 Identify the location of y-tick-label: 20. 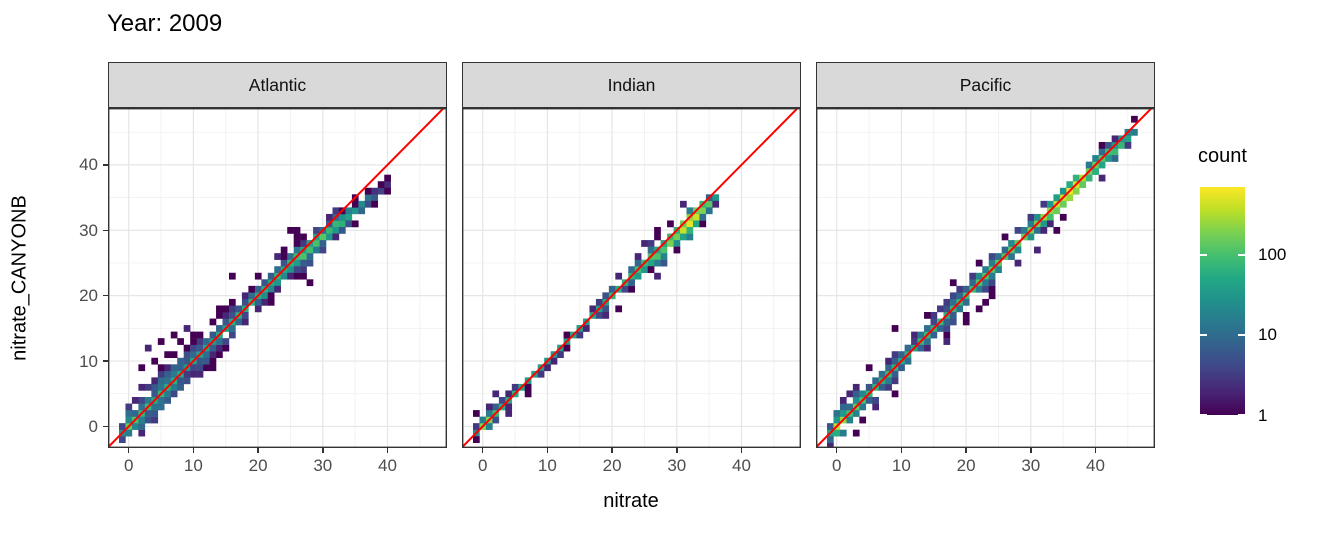
(88, 296).